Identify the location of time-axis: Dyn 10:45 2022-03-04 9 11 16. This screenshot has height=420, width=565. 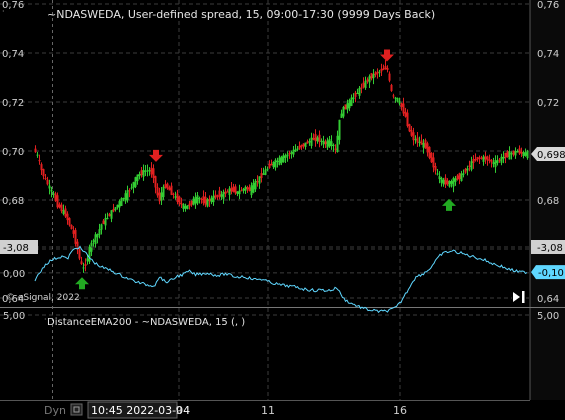
(282, 410).